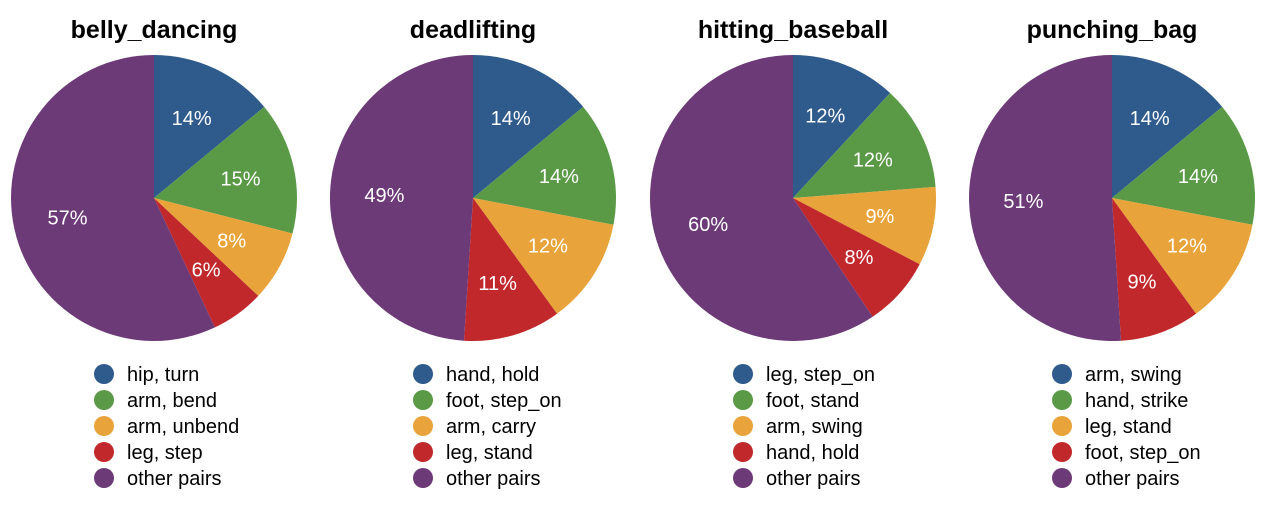 The image size is (1267, 512). What do you see at coordinates (1112, 30) in the screenshot?
I see `chart-title: punching_bag` at bounding box center [1112, 30].